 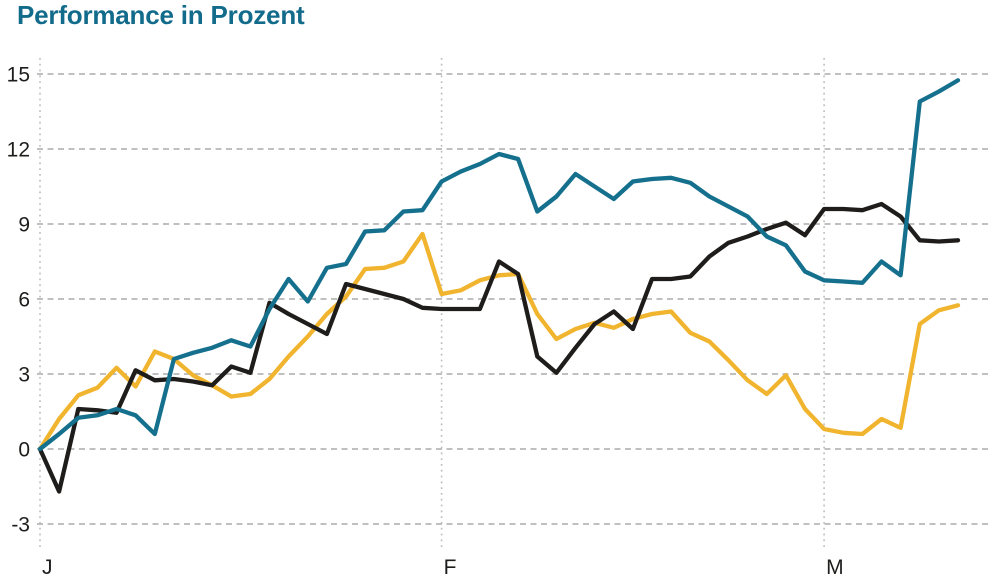 I want to click on y-tick-label-6: 6, so click(x=24, y=300).